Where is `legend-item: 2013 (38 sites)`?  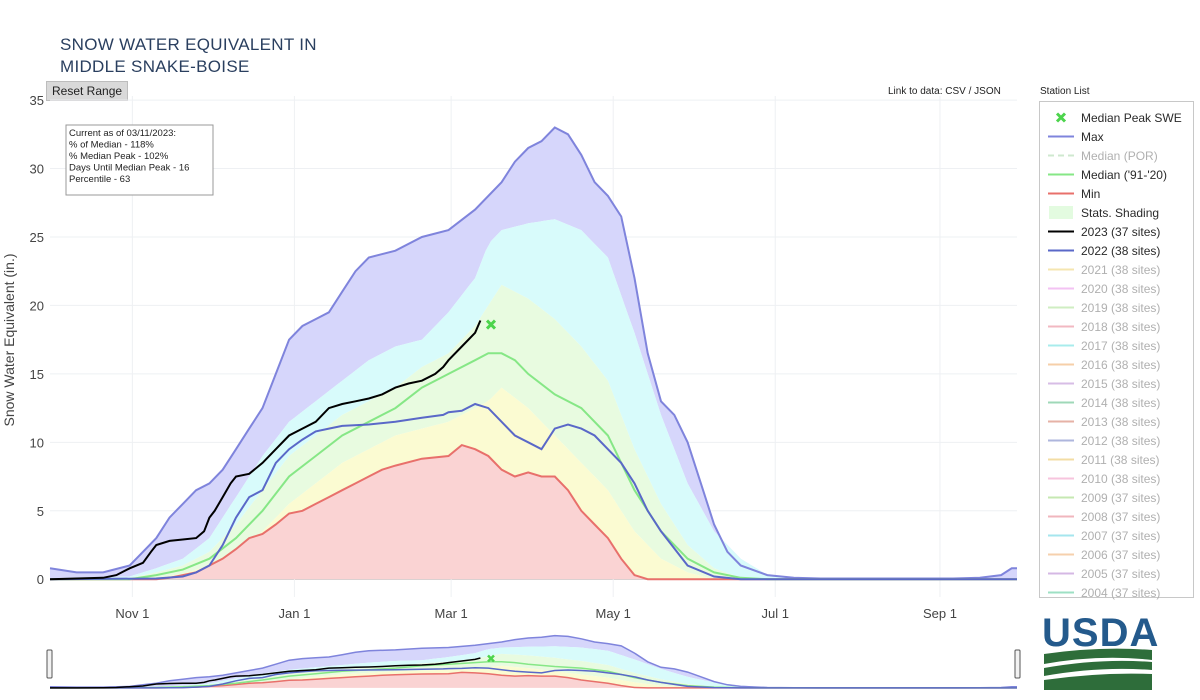 legend-item: 2013 (38 sites) is located at coordinates (1117, 421).